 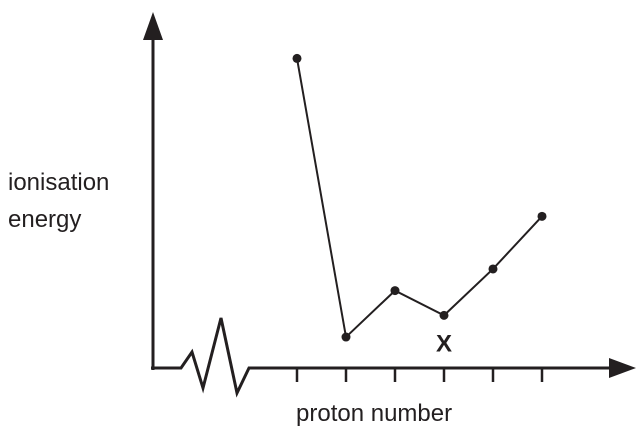 What do you see at coordinates (419, 375) in the screenshot?
I see `x-axis-ticks` at bounding box center [419, 375].